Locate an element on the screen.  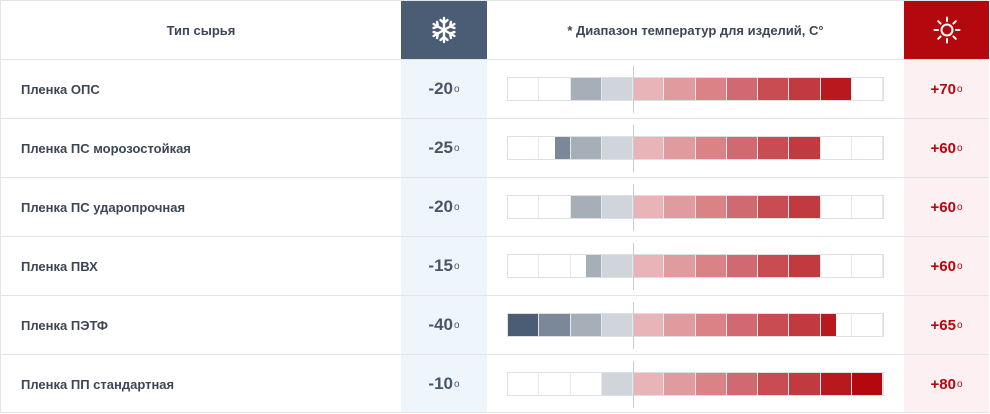
max-temp-value: +70 o is located at coordinates (946, 89).